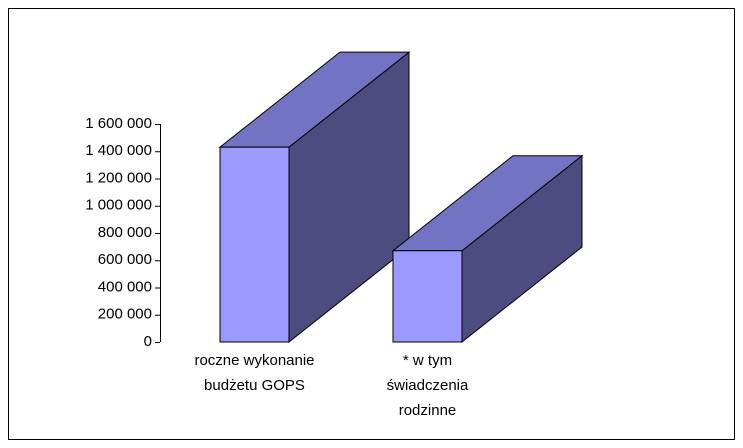 Image resolution: width=743 pixels, height=448 pixels. I want to click on y-tick-label: 600 000, so click(125, 259).